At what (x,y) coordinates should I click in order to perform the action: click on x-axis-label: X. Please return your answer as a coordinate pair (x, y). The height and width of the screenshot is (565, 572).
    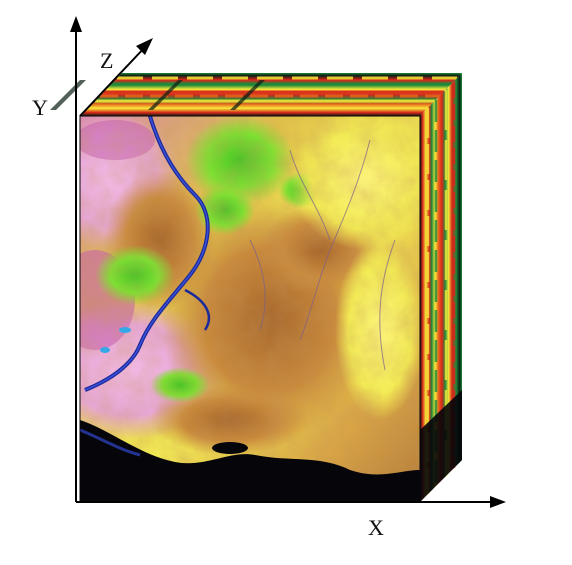
    Looking at the image, I should click on (376, 527).